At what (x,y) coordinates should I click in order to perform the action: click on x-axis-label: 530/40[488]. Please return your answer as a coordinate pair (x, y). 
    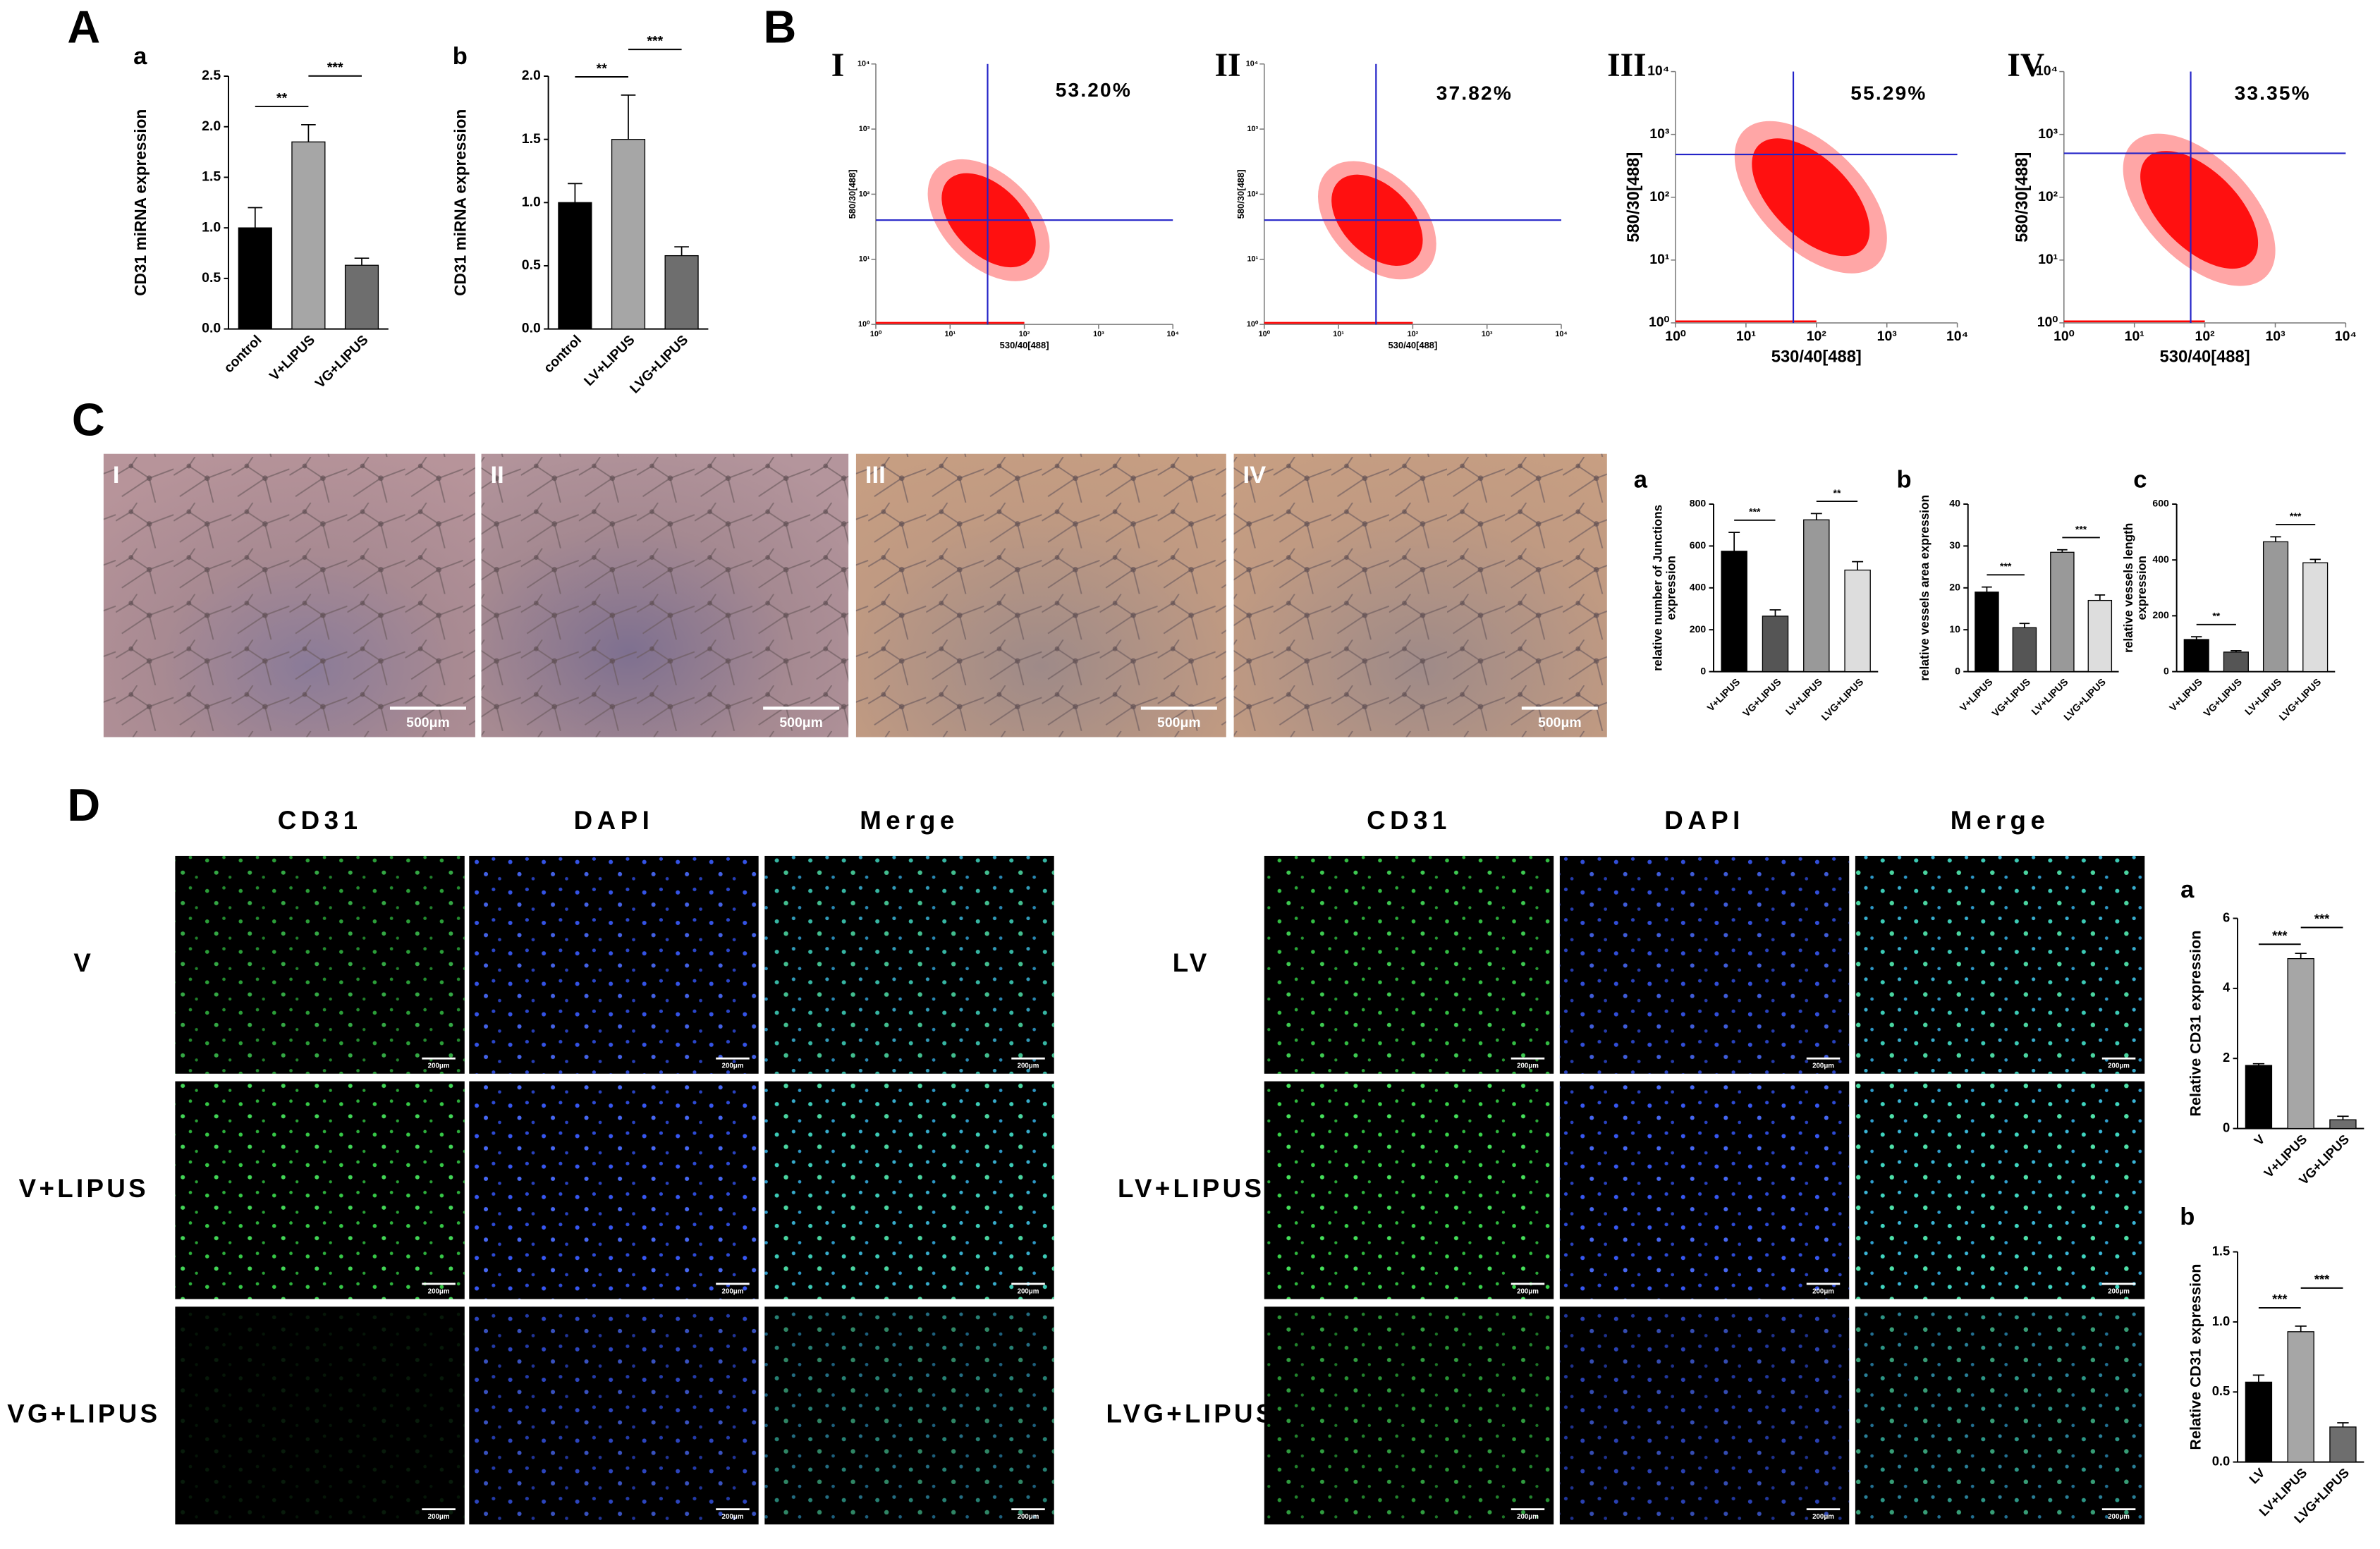
    Looking at the image, I should click on (2205, 356).